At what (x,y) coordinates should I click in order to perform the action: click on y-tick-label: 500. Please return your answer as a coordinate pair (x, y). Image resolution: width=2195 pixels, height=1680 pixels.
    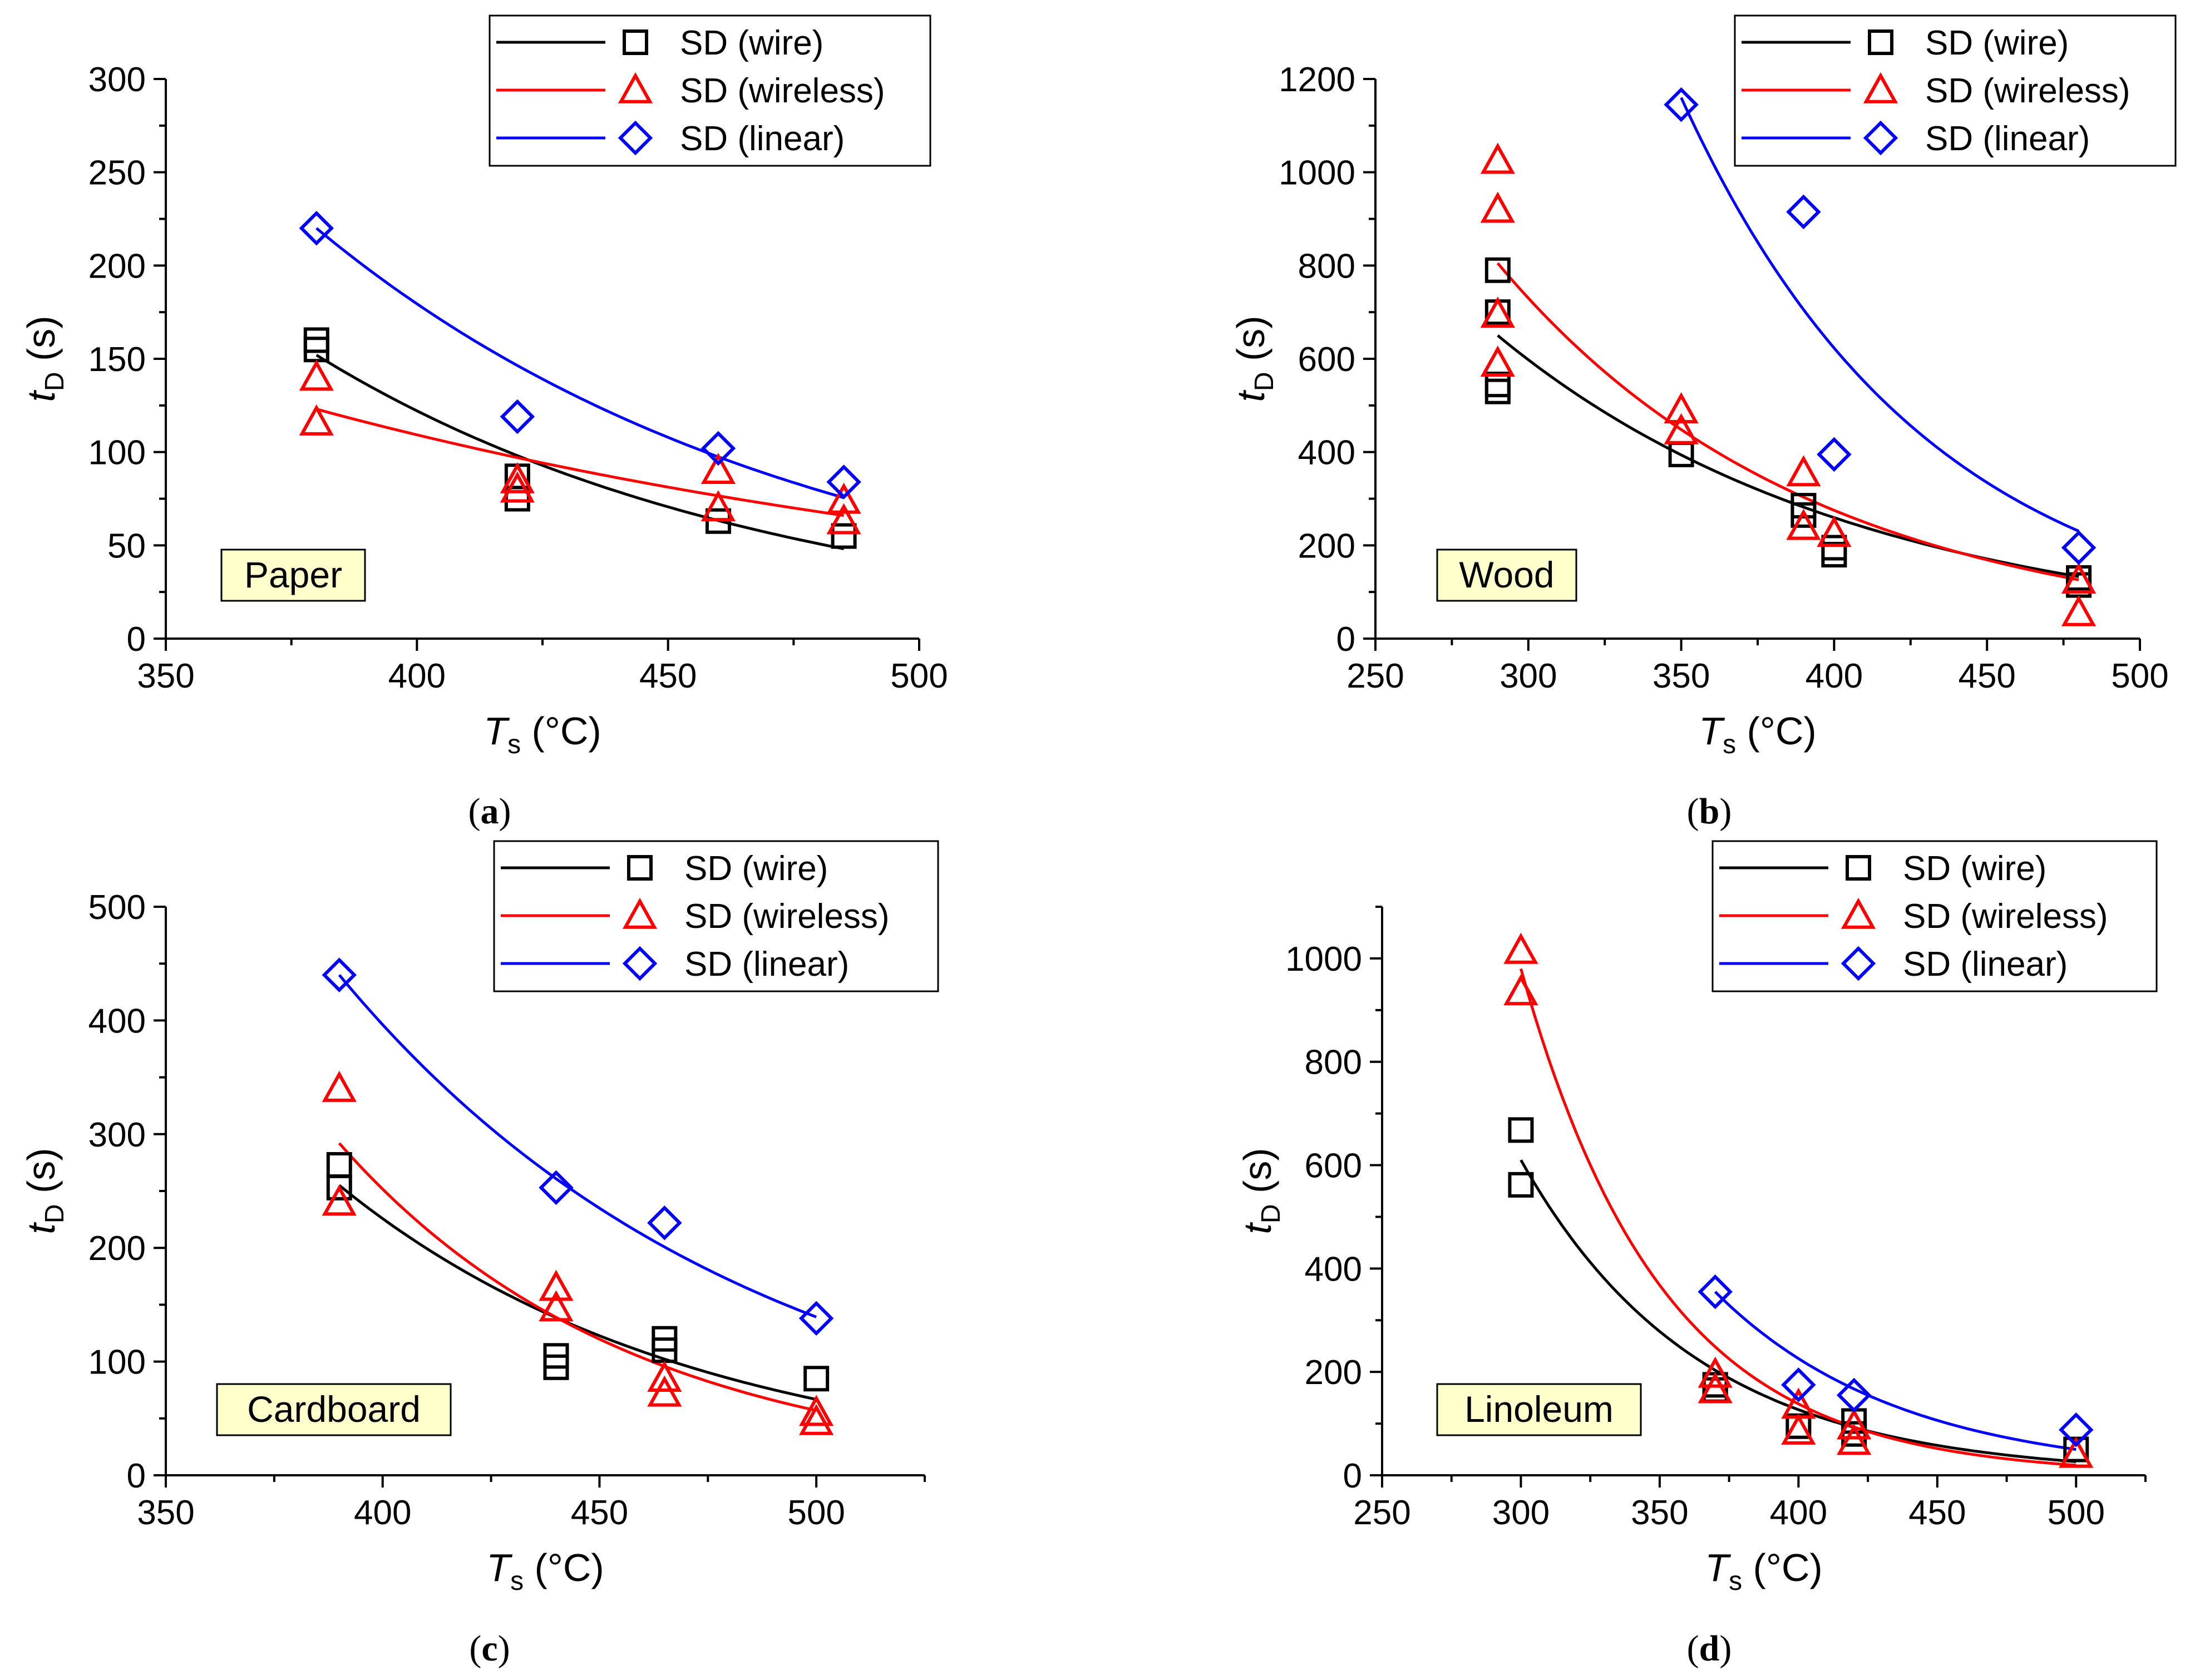
    Looking at the image, I should click on (117, 907).